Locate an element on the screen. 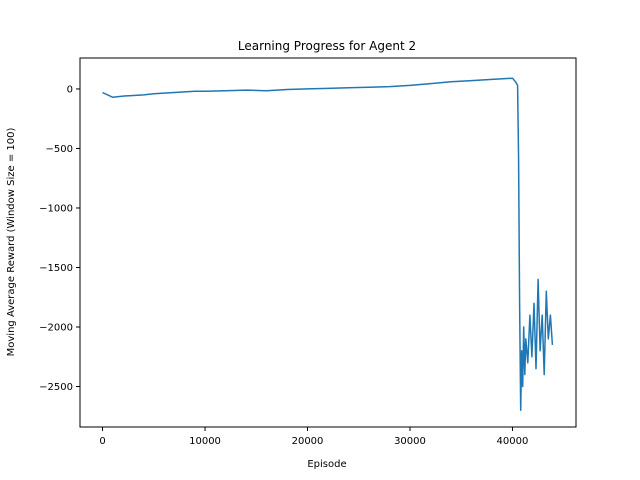 The image size is (640, 480). y-tick-label: −1000 is located at coordinates (56, 208).